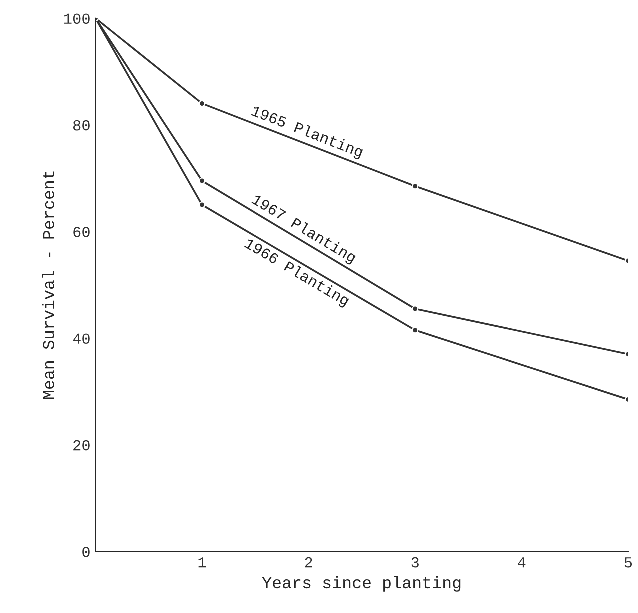 This screenshot has height=613, width=638. I want to click on y-tick-label: 40, so click(81, 339).